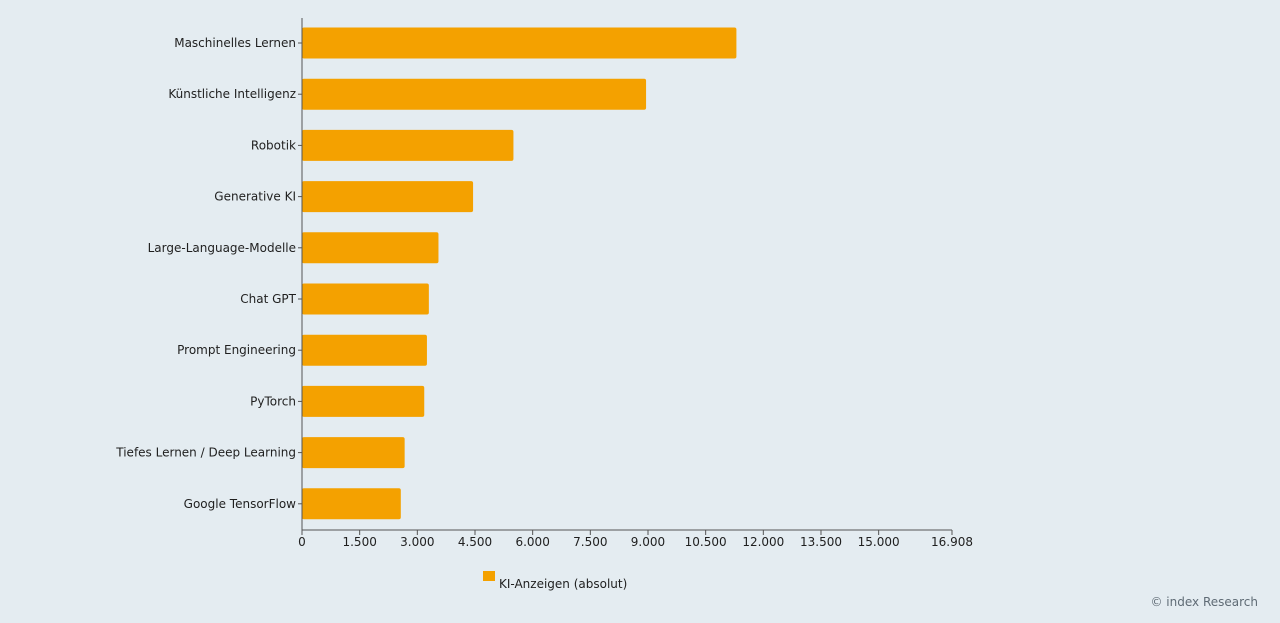  Describe the element at coordinates (255, 197) in the screenshot. I see `category-label: Generative KI` at that location.